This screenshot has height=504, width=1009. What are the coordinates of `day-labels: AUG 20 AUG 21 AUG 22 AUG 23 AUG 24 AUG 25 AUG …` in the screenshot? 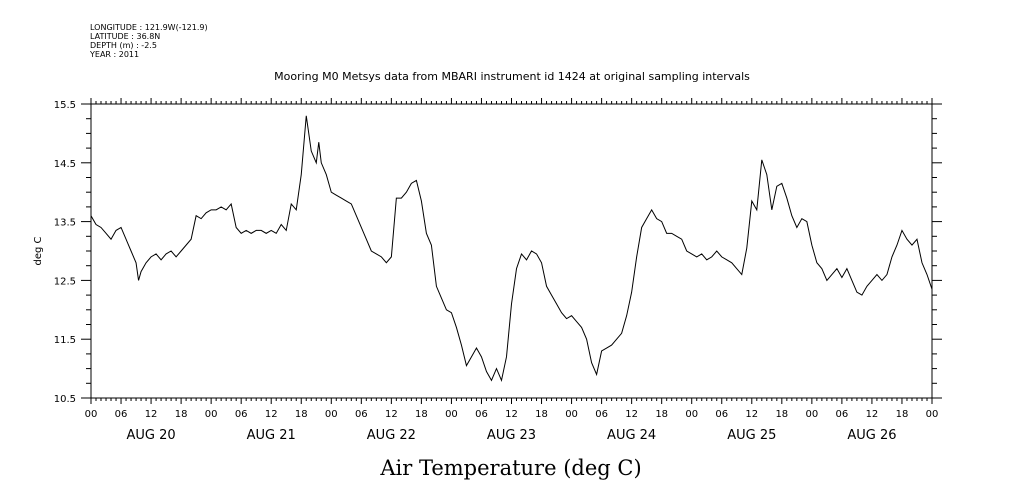 It's located at (511, 435).